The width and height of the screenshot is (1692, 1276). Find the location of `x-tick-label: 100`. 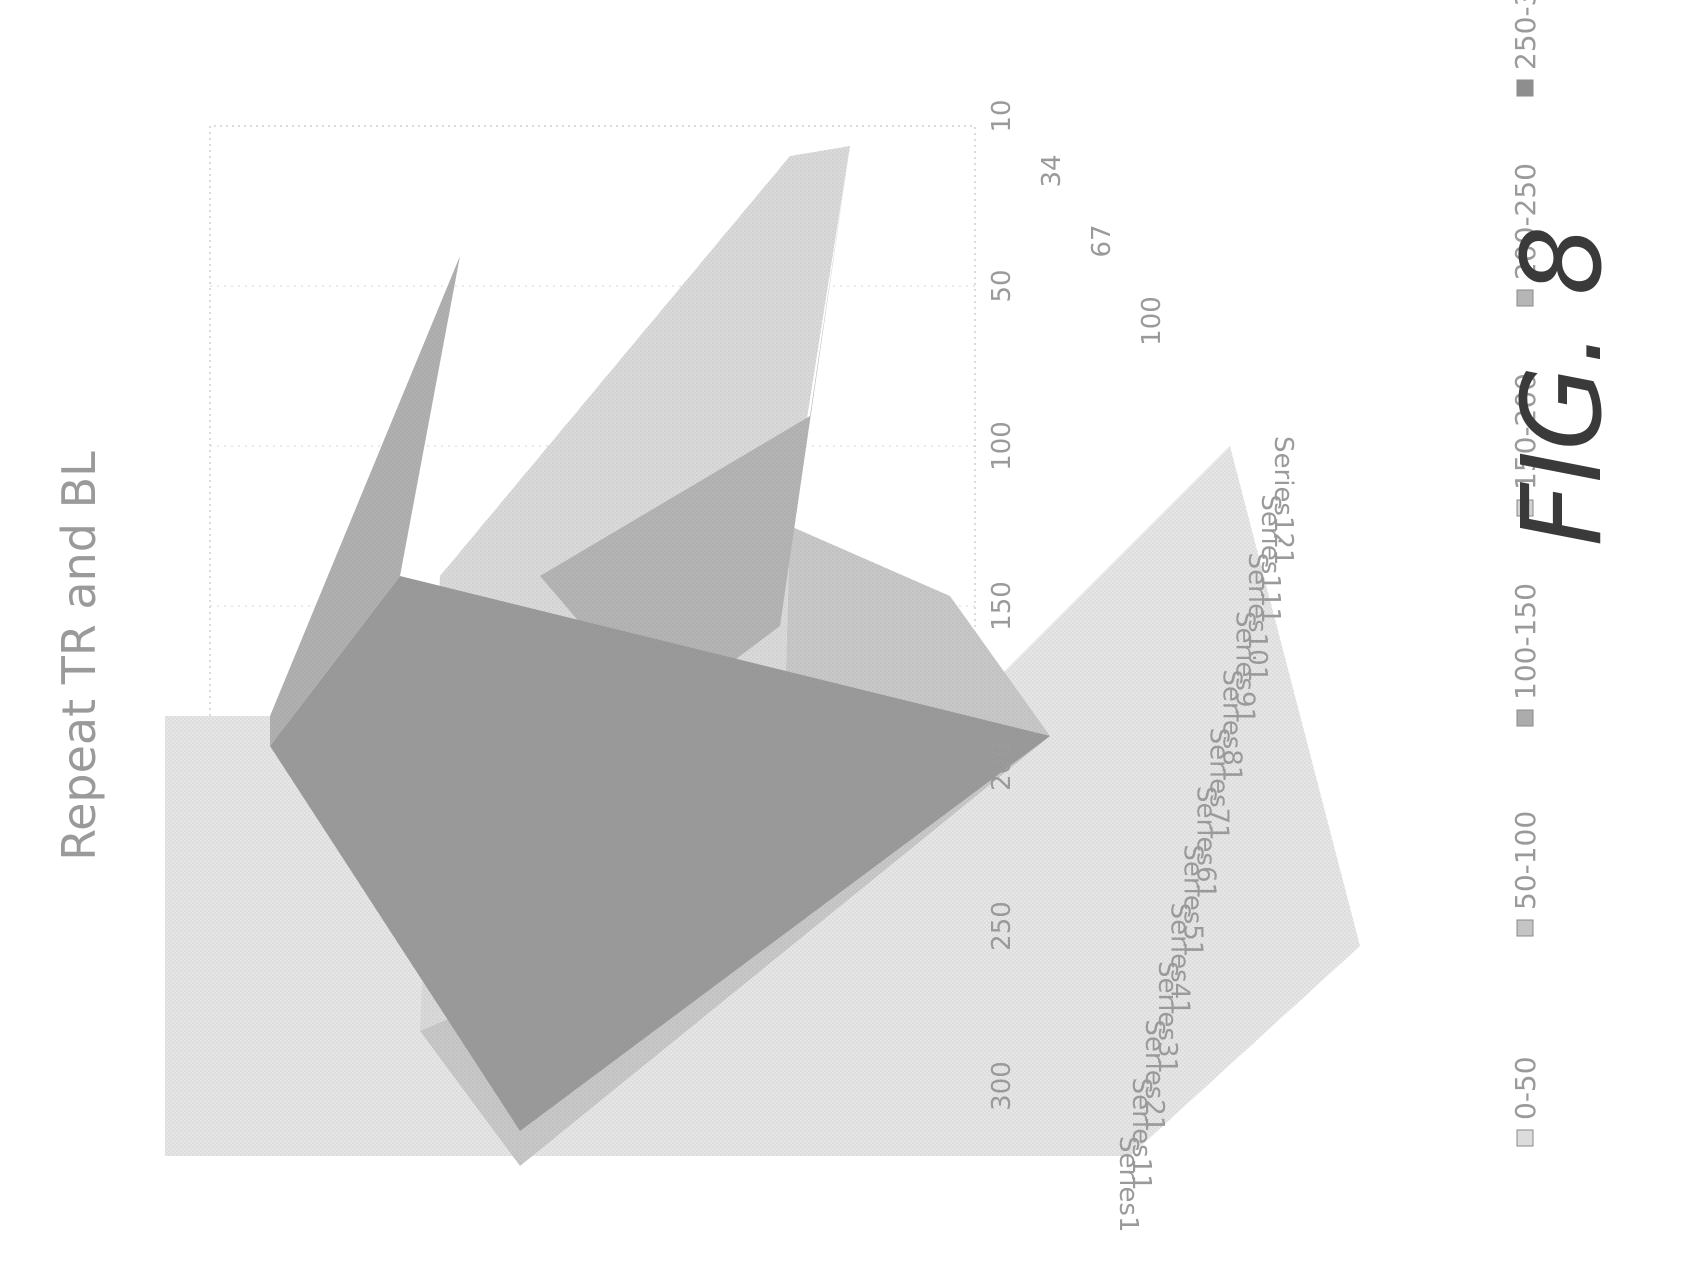

x-tick-label: 100 is located at coordinates (1152, 321).